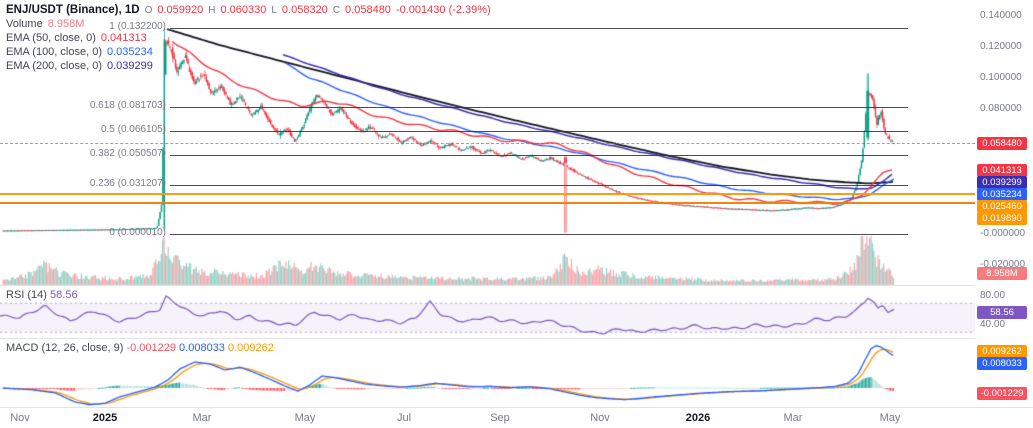  Describe the element at coordinates (993, 324) in the screenshot. I see `rsi-axis-tick: 40.00` at that location.